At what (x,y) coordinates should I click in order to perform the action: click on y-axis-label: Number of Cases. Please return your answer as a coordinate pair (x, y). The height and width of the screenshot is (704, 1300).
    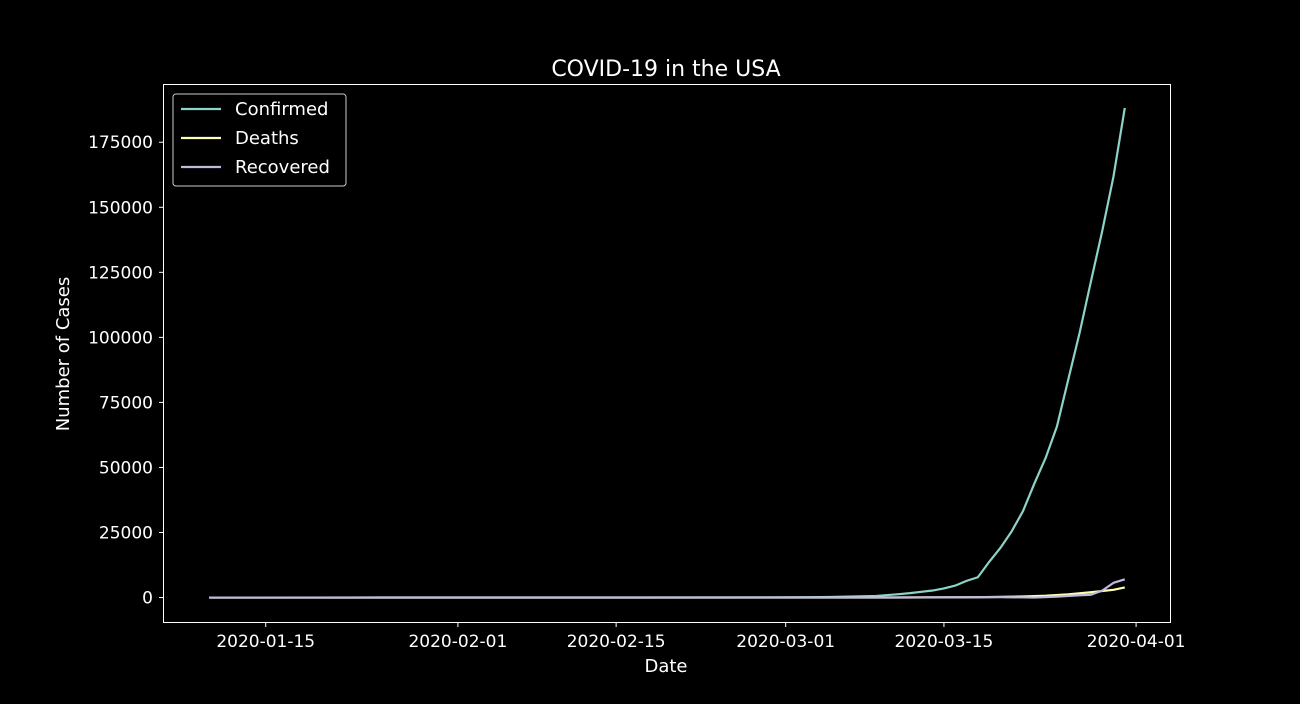
    Looking at the image, I should click on (63, 354).